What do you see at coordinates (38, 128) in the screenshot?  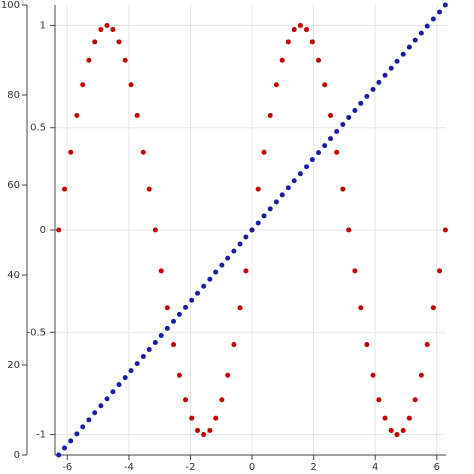 I see `y-tick-label: 0.5` at bounding box center [38, 128].